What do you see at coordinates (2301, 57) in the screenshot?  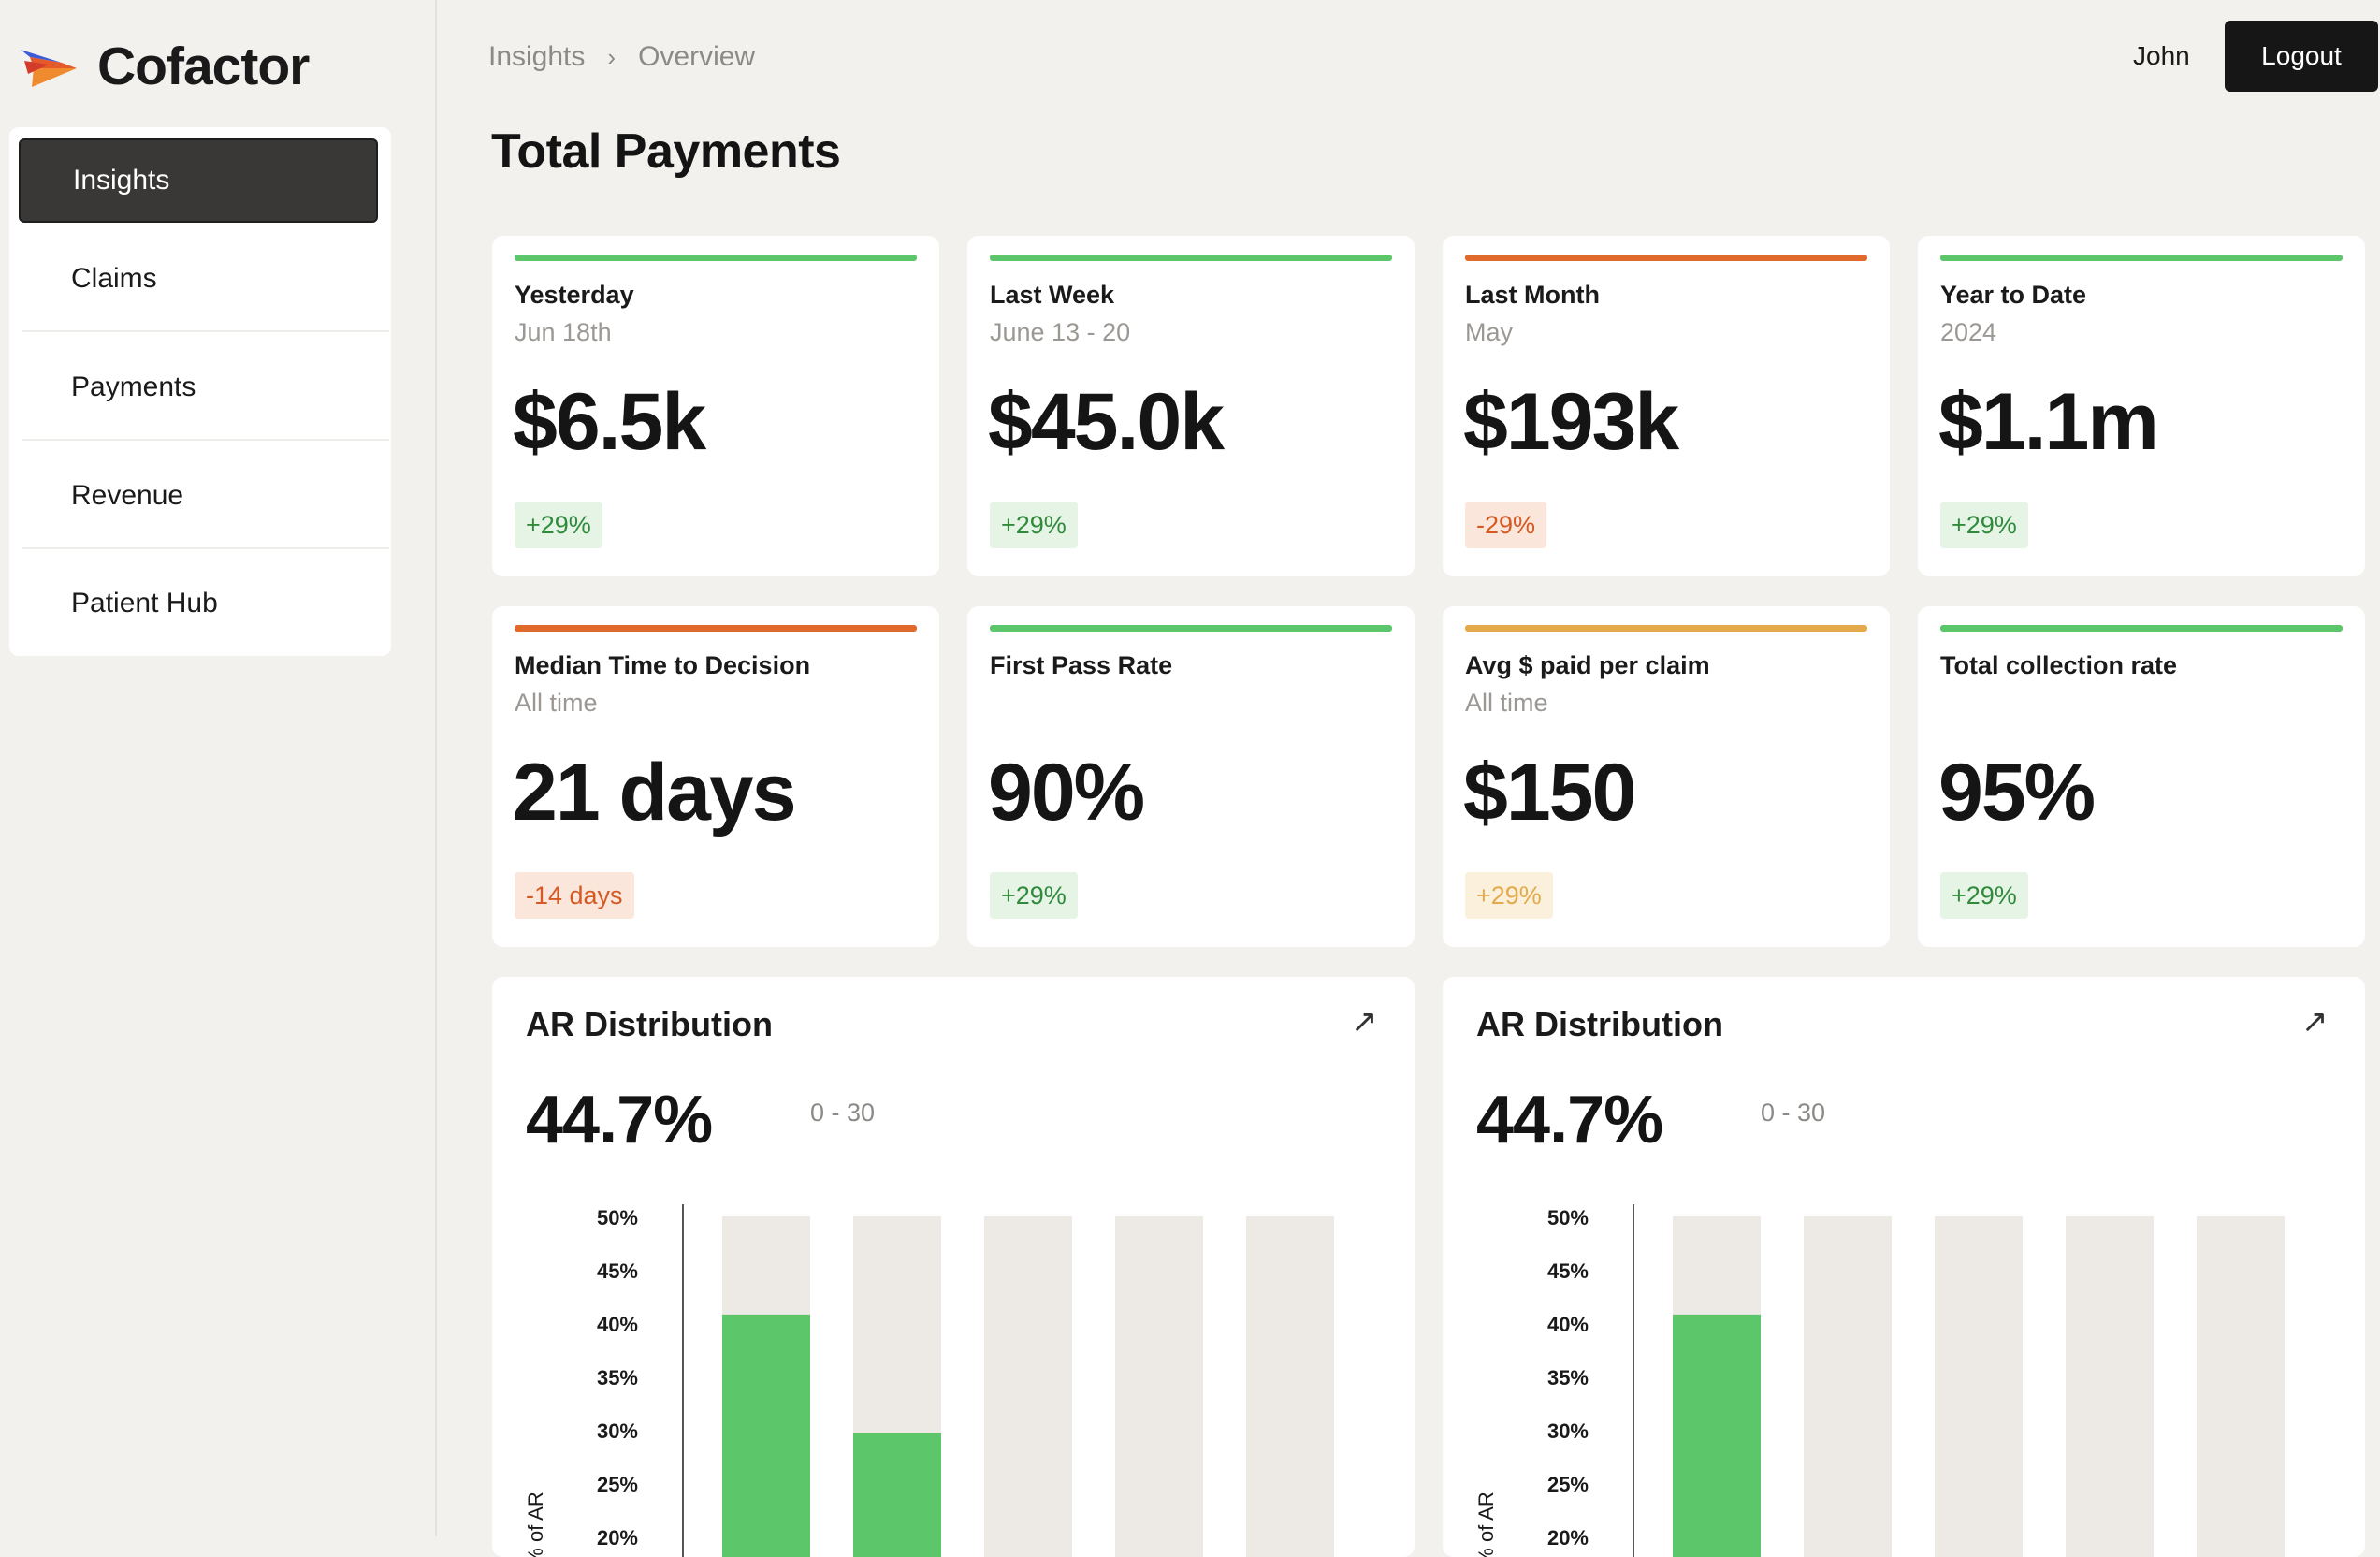 I see `logout-button: Logout` at bounding box center [2301, 57].